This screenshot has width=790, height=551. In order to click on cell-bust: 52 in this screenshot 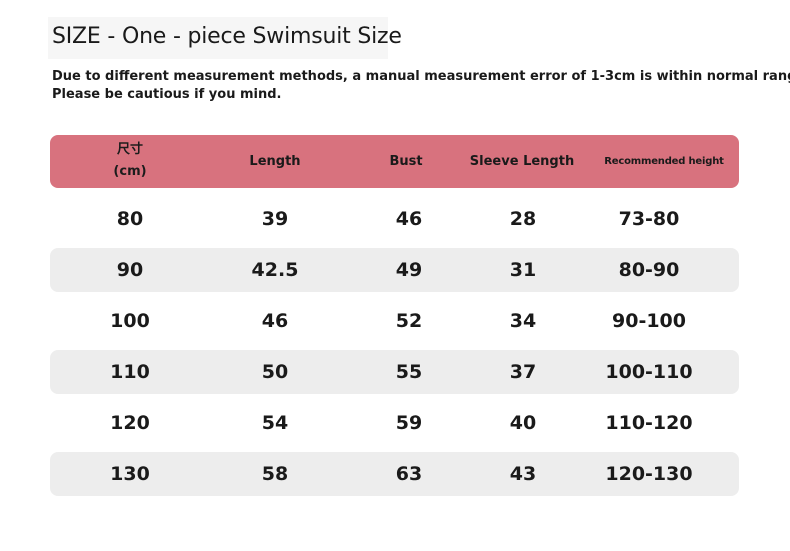, I will do `click(409, 321)`.